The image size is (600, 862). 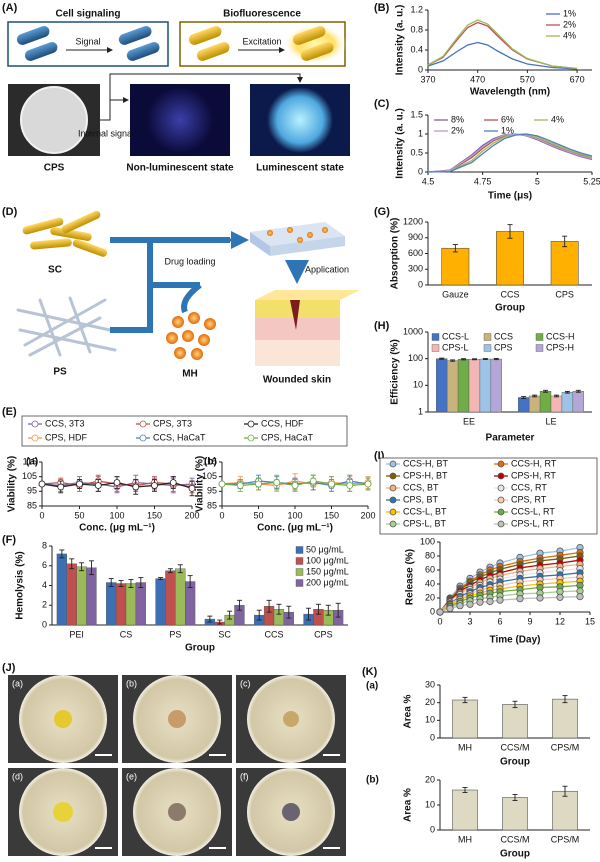 What do you see at coordinates (425, 523) in the screenshot?
I see `legend-label: CPS-L, BT` at bounding box center [425, 523].